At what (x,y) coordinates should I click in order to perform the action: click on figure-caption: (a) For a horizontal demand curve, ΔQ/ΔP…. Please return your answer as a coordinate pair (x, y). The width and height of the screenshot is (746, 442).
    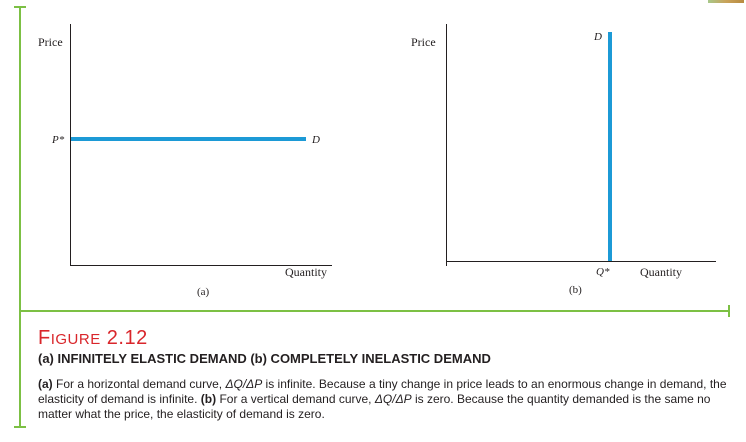
    Looking at the image, I should click on (383, 399).